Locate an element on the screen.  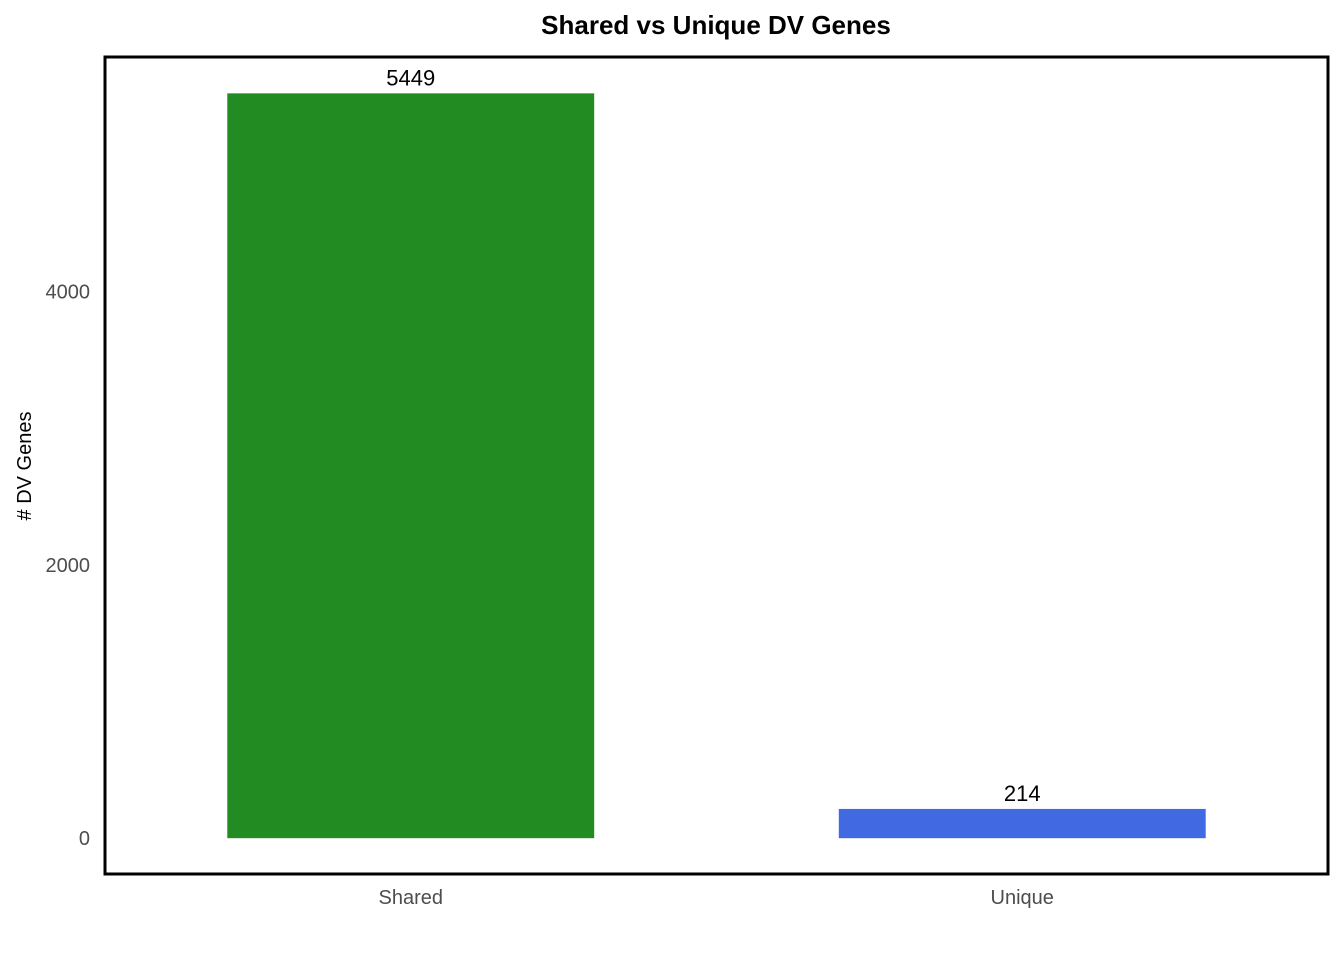
y-axis-ticks: 0 2000 4000 is located at coordinates (68, 565).